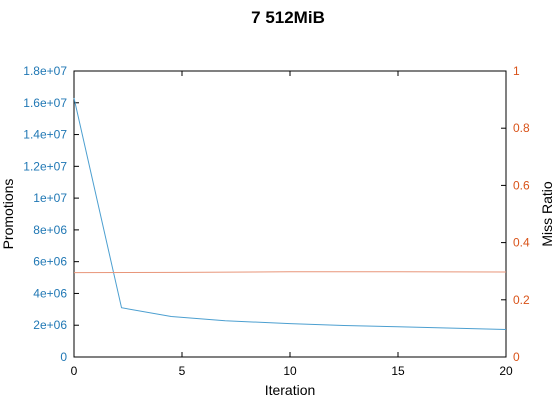 This screenshot has height=420, width=560. What do you see at coordinates (45, 166) in the screenshot?
I see `left-tick-label: 1.2e+07` at bounding box center [45, 166].